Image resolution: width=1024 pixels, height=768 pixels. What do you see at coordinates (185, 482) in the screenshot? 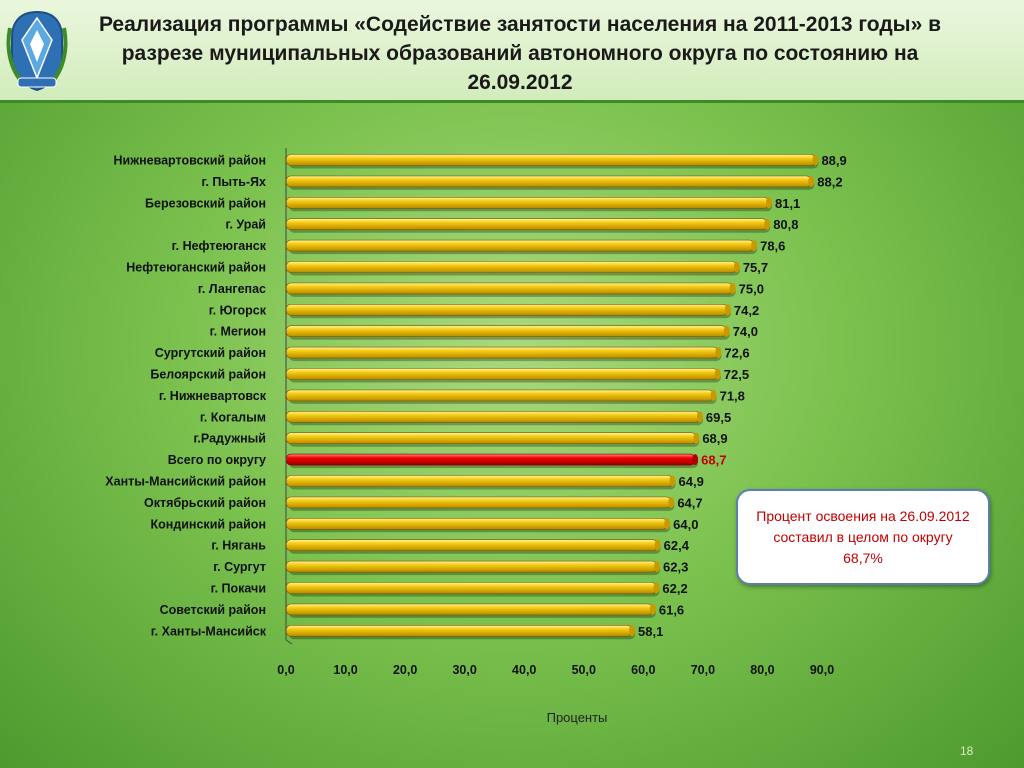
I see `category-label: Ханты-Мансийский район` at bounding box center [185, 482].